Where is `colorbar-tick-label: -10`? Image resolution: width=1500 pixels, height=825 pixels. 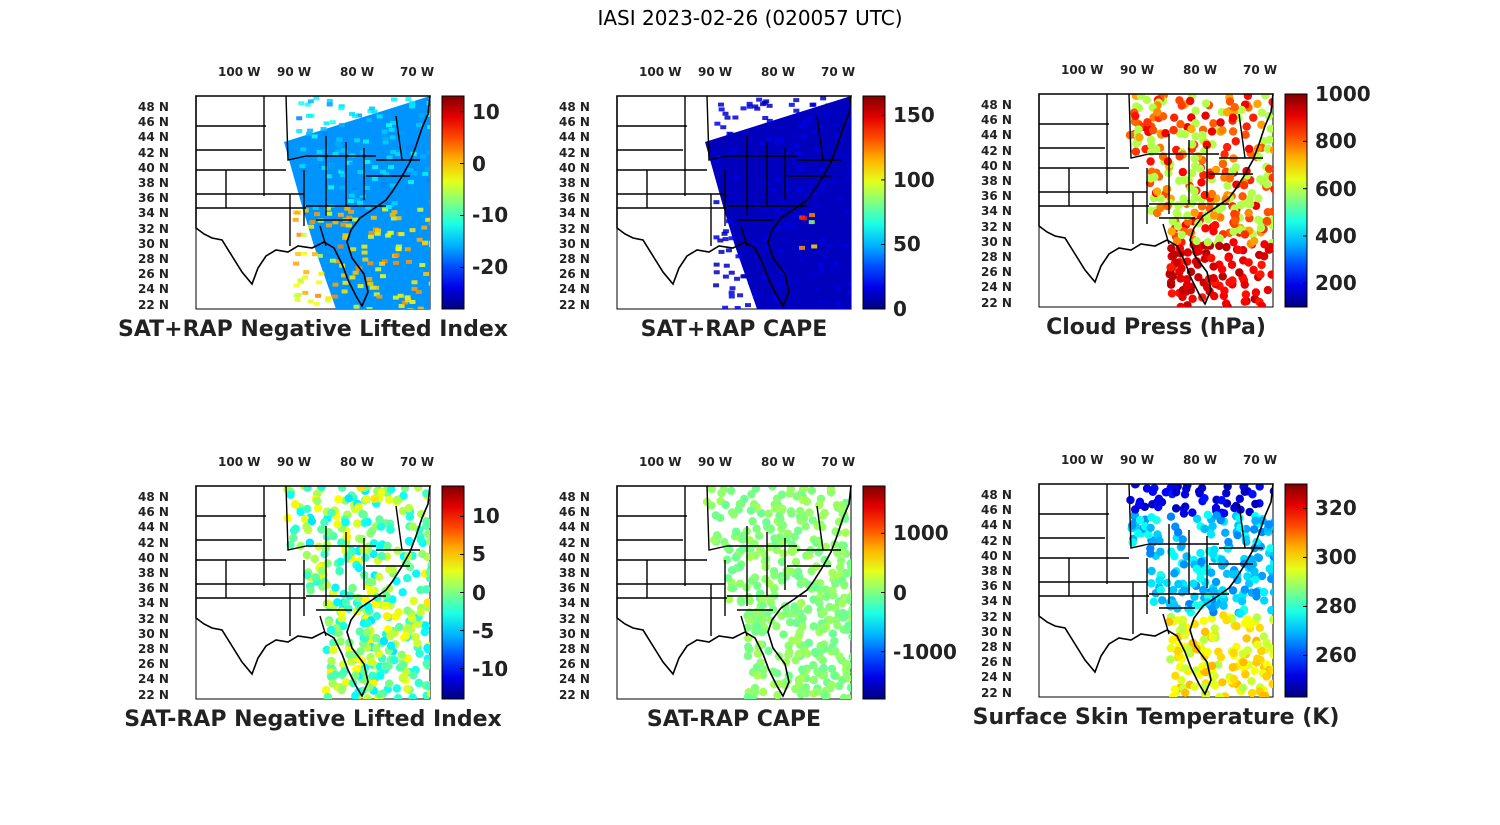 colorbar-tick-label: -10 is located at coordinates (490, 668).